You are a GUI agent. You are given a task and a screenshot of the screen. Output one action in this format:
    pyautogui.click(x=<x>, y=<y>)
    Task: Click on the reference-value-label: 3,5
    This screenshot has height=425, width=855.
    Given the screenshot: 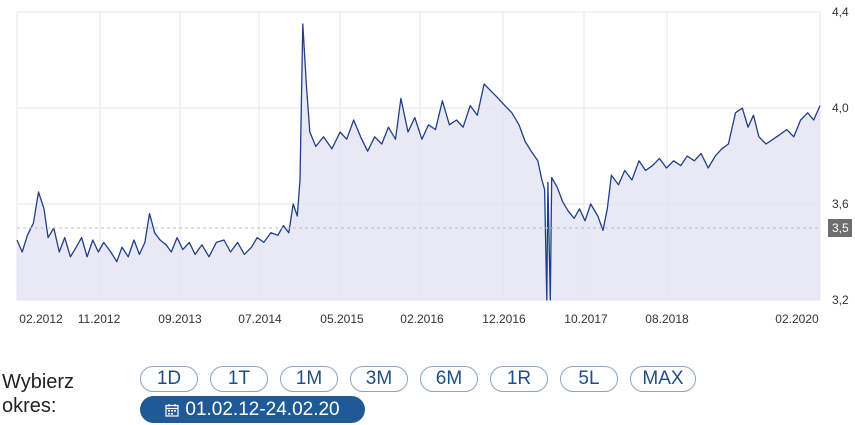 What is the action you would take?
    pyautogui.click(x=840, y=228)
    